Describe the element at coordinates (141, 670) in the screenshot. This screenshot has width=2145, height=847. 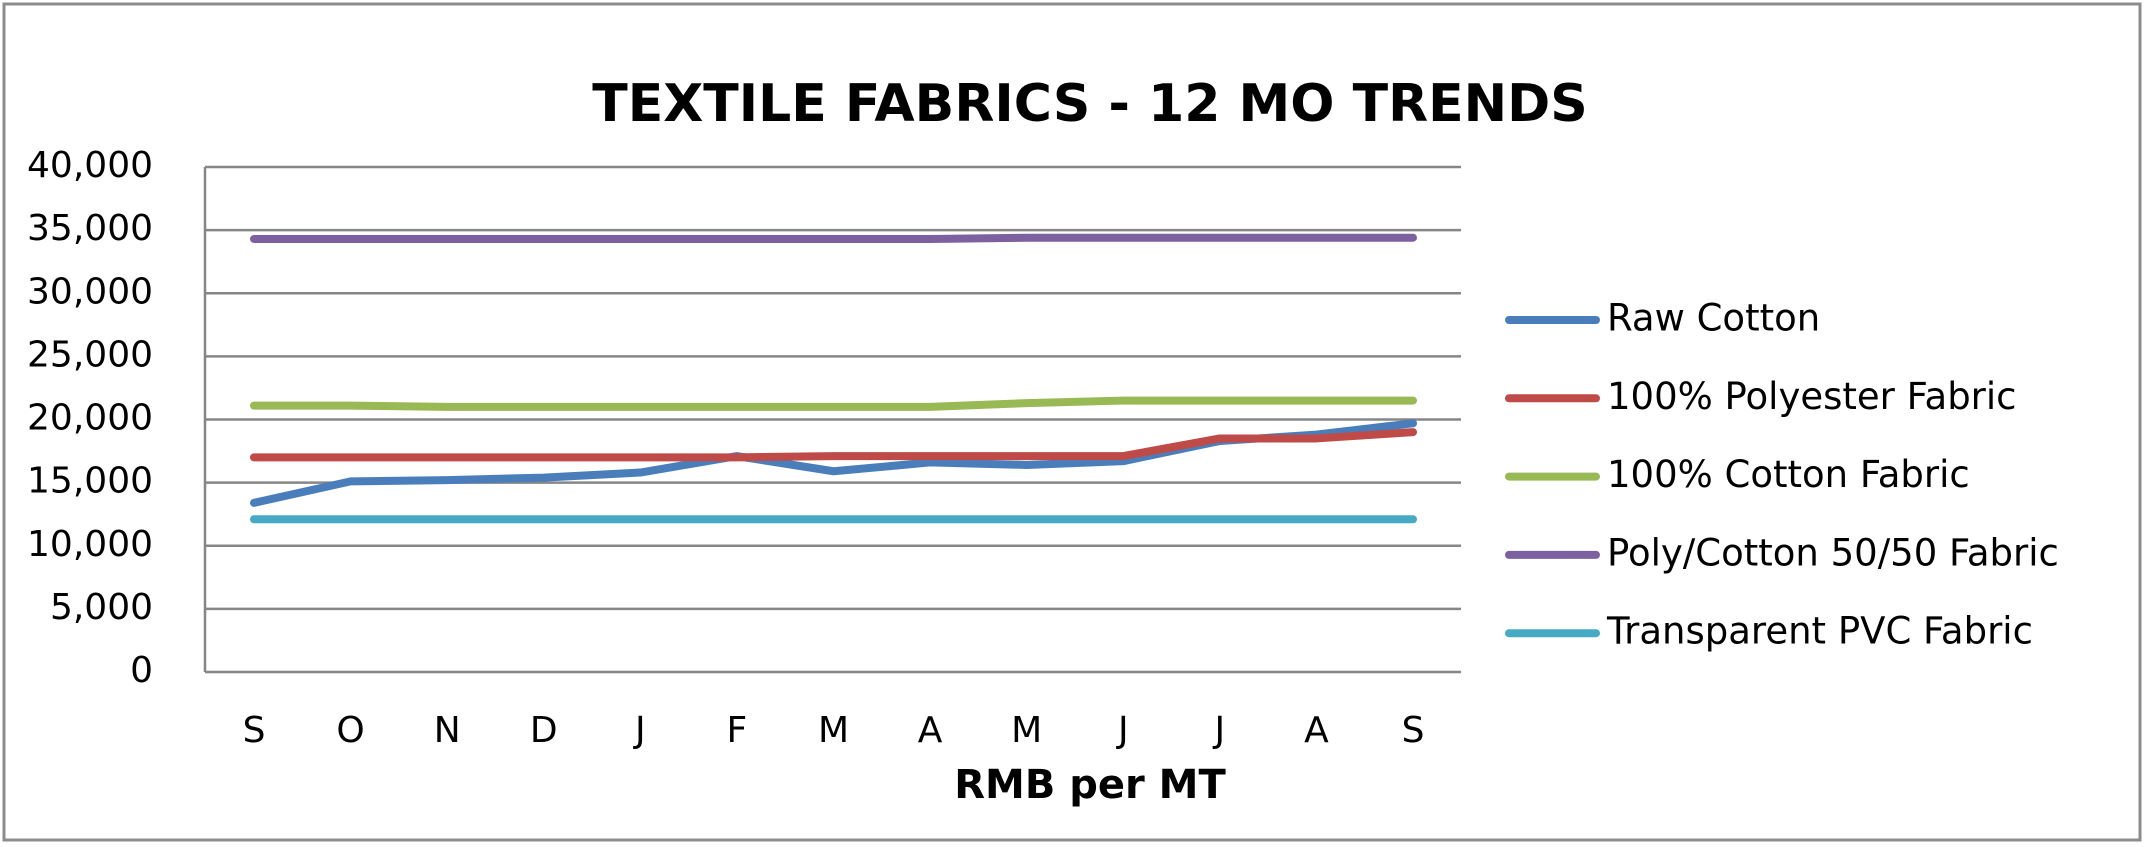
I see `y-tick-label: 0` at that location.